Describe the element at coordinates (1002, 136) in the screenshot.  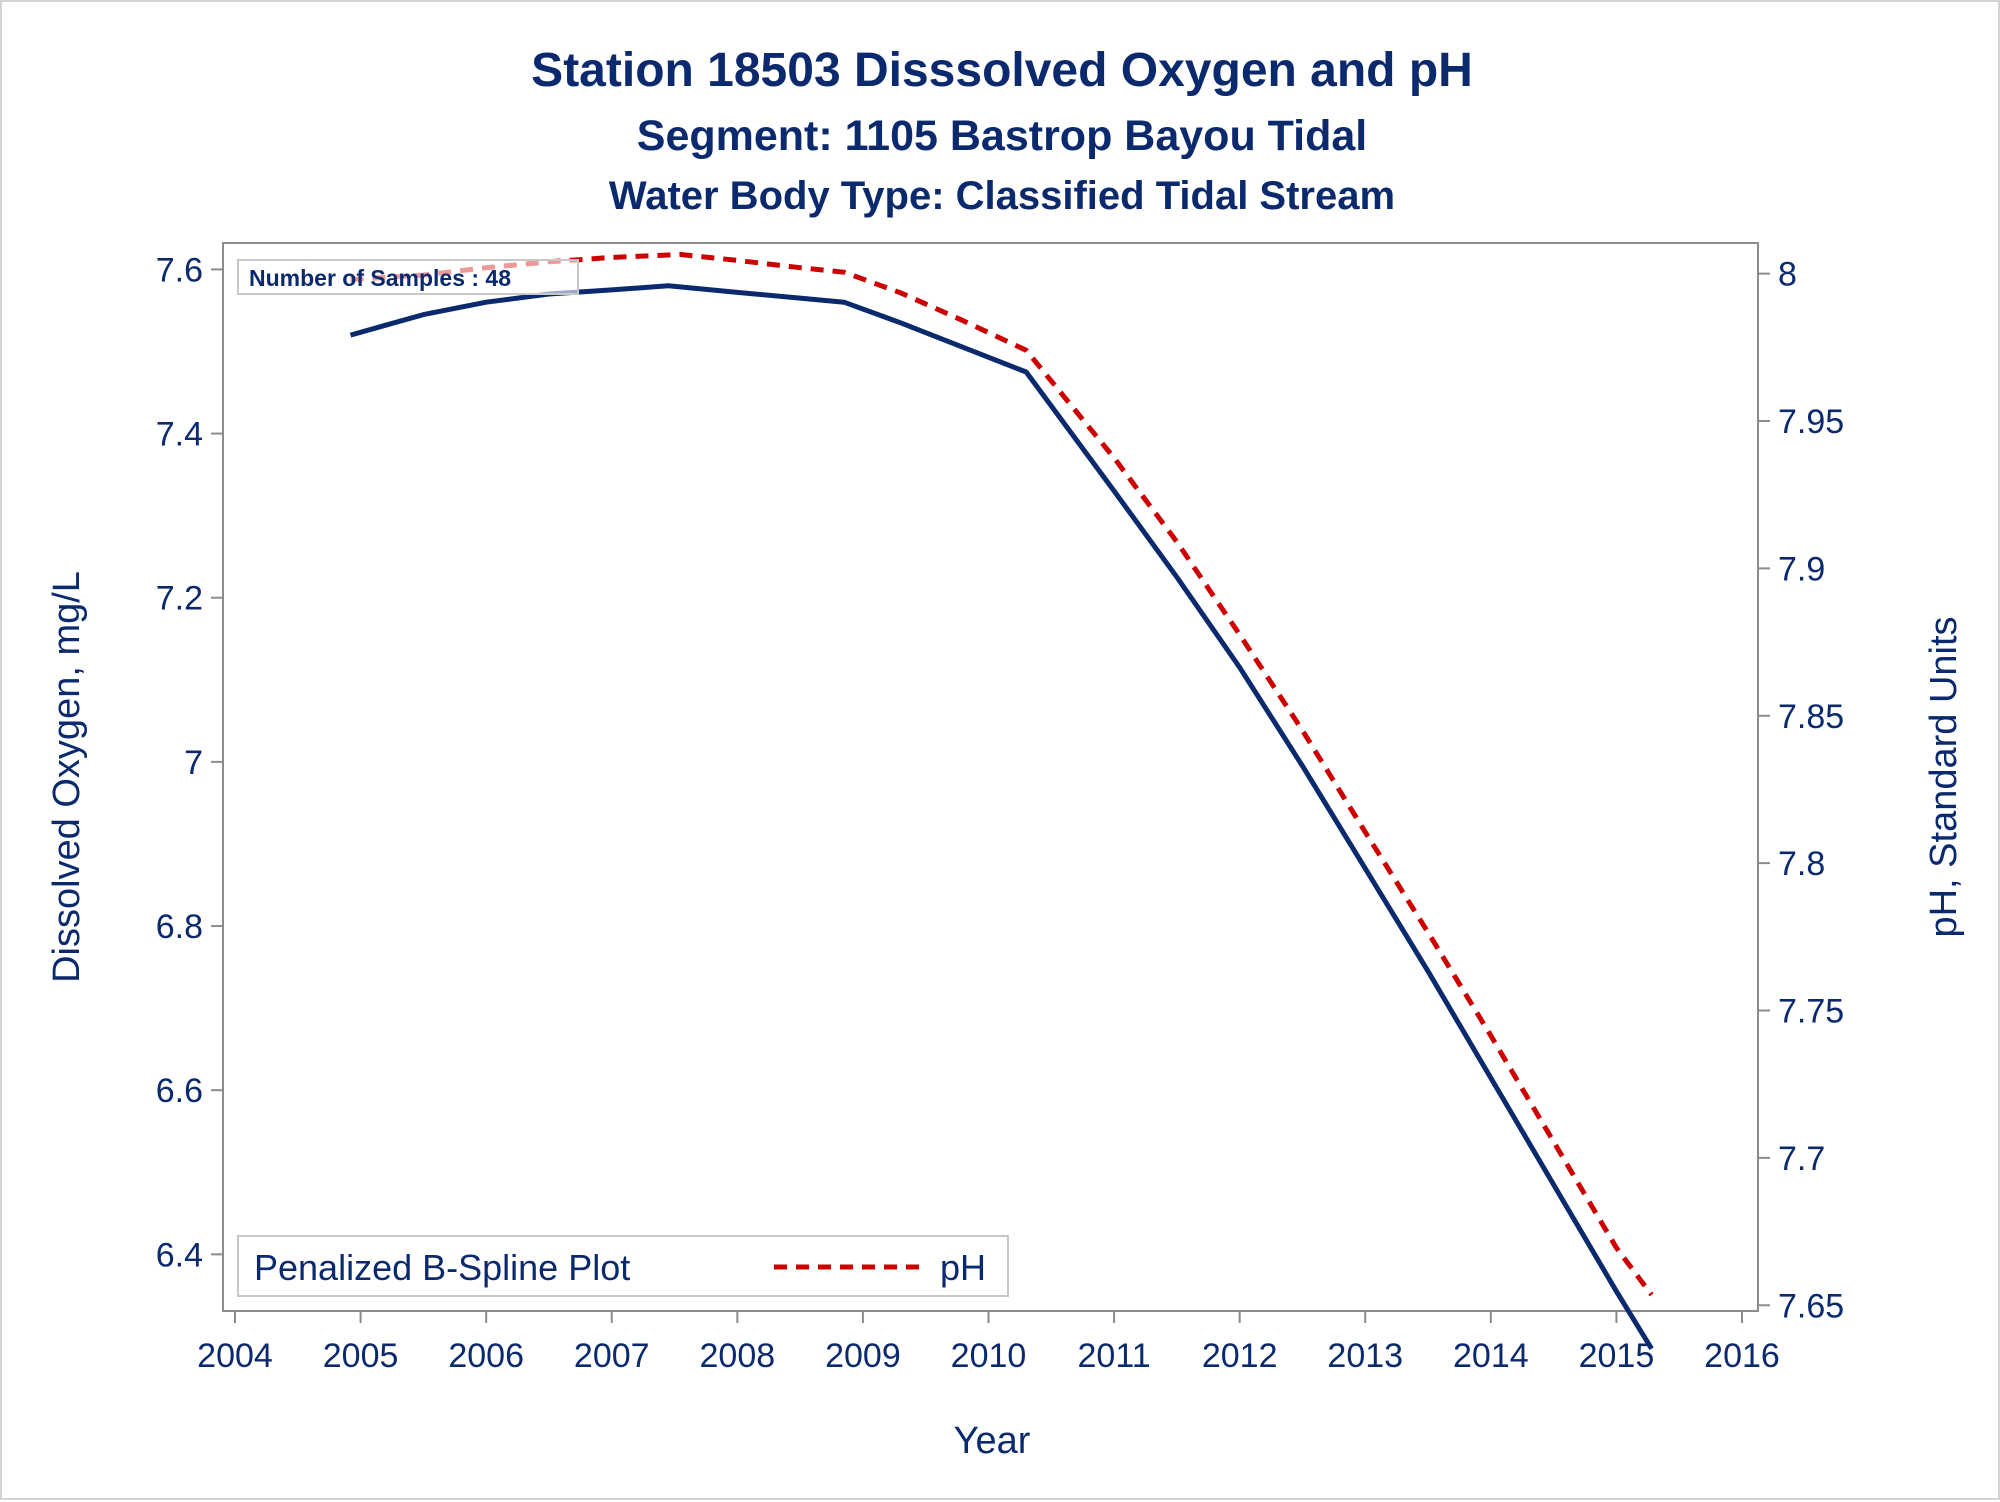
I see `chart-subtitle: Segment: 1105 Bastrop Bayou Tidal` at that location.